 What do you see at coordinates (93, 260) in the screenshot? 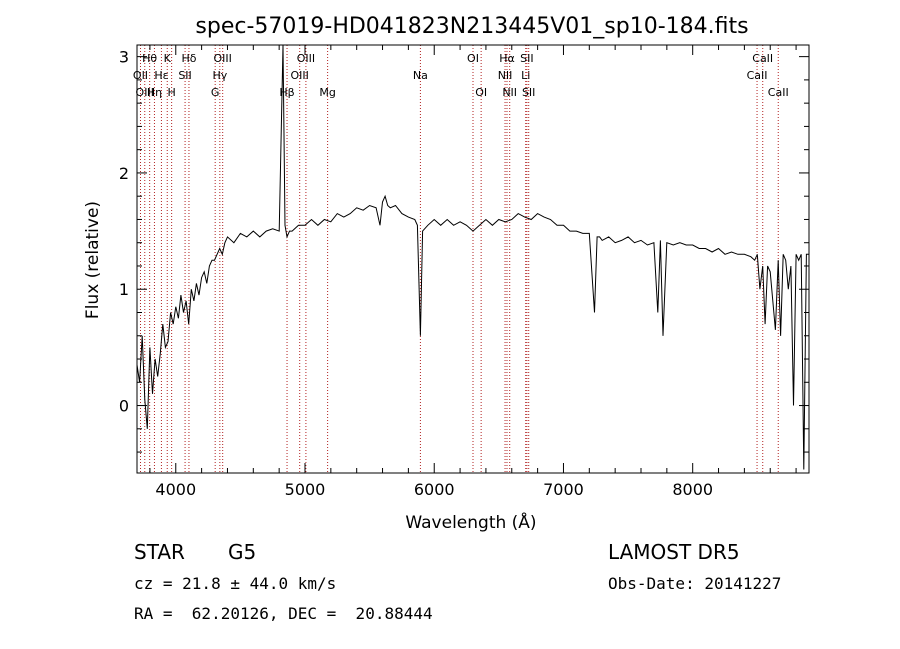
I see `y-axis-label: Flux (relative)` at bounding box center [93, 260].